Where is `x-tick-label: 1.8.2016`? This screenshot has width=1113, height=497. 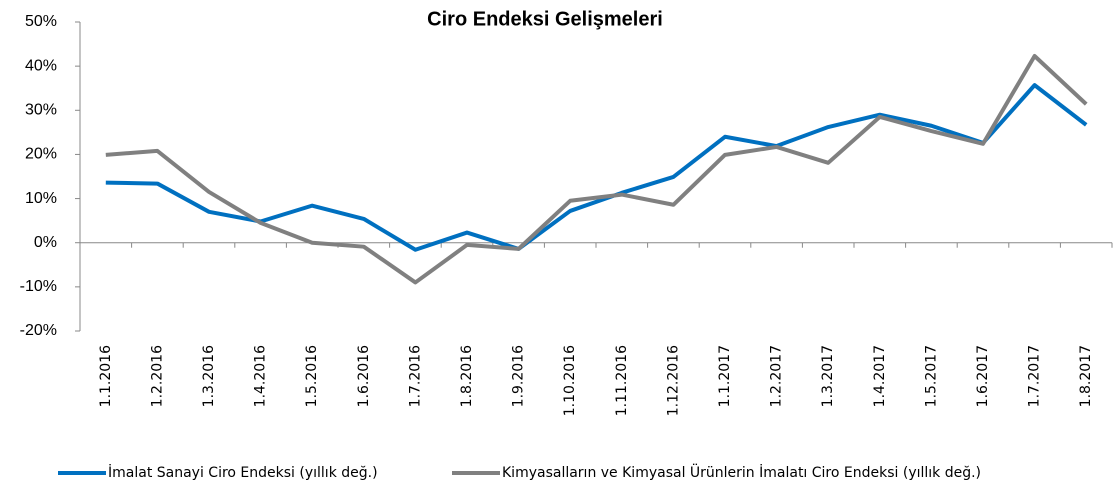
x-tick-label: 1.8.2016 is located at coordinates (467, 376).